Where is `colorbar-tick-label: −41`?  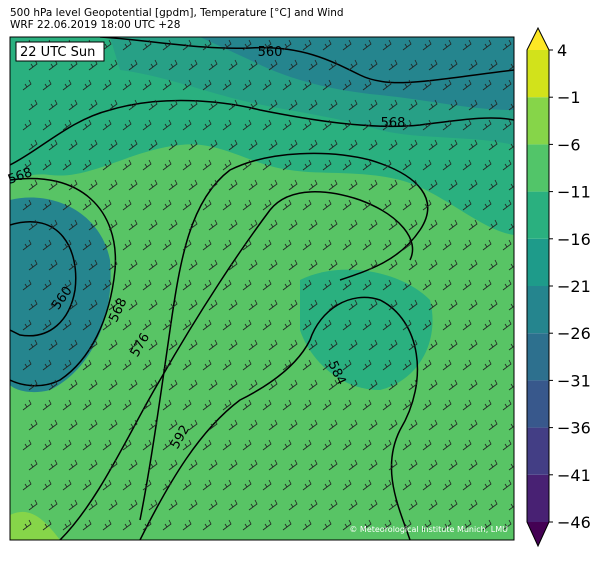
colorbar-tick-label: −41 is located at coordinates (574, 475).